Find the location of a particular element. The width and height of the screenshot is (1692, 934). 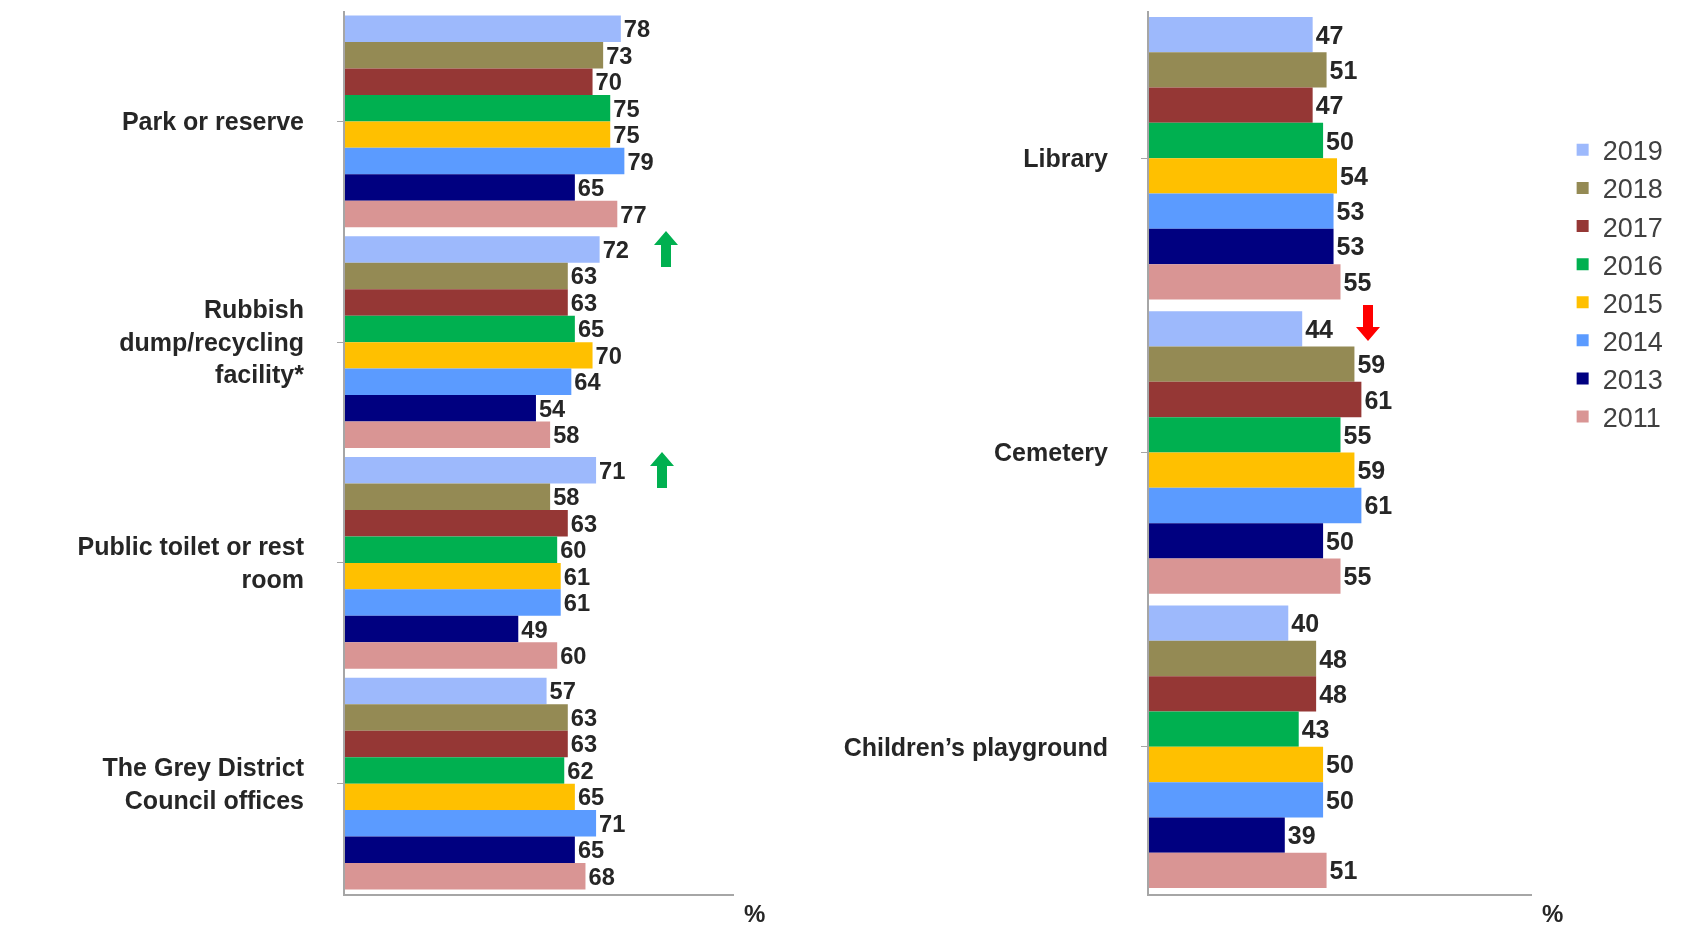

data-label: 68 is located at coordinates (601, 876).